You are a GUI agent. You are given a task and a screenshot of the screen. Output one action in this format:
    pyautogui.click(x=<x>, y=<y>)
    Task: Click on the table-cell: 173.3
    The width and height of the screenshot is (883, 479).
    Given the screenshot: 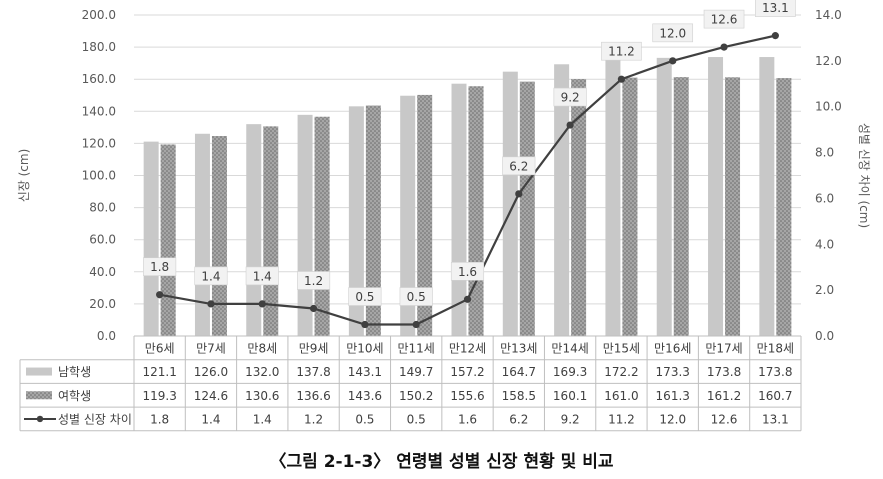 What is the action you would take?
    pyautogui.click(x=673, y=372)
    